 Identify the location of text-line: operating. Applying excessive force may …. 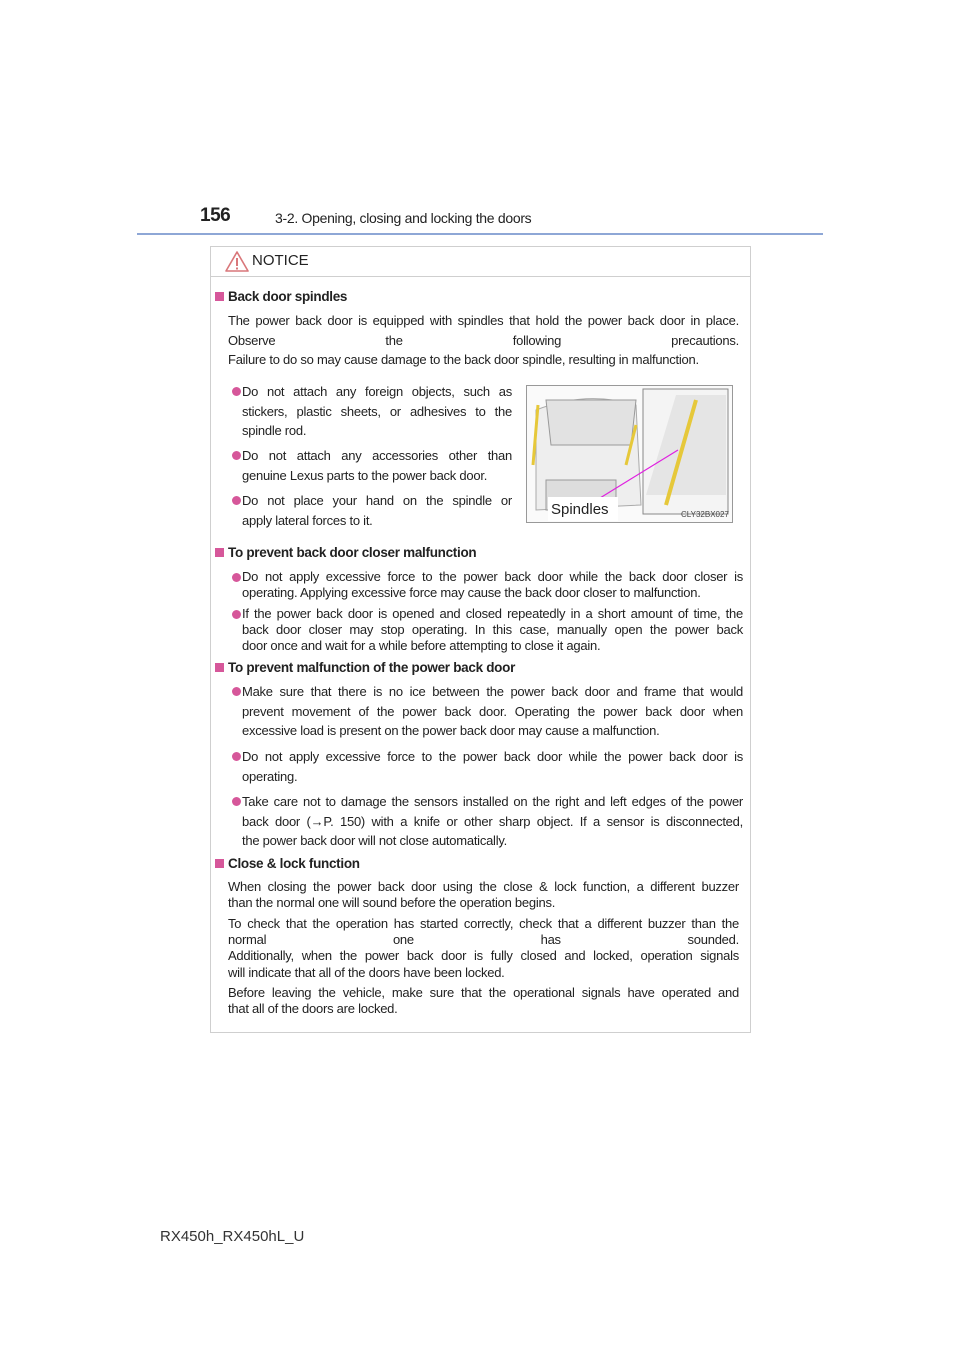
(471, 593).